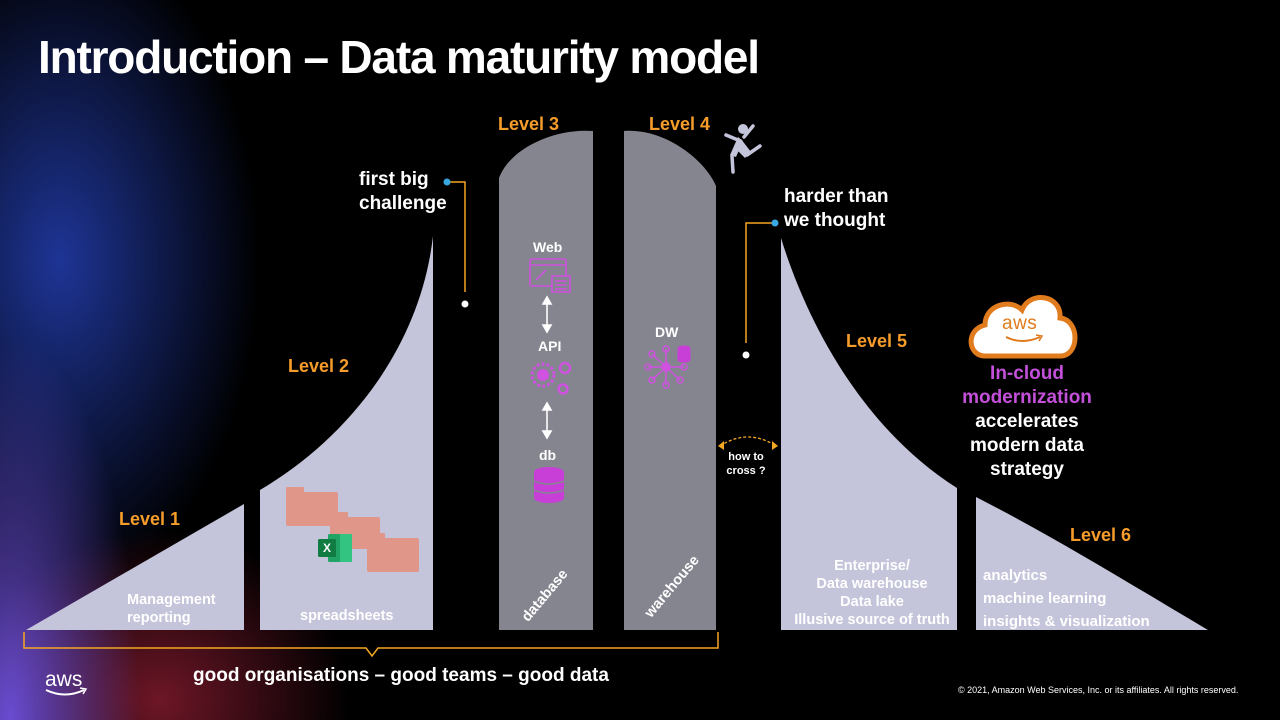  I want to click on harder-line2: we thought, so click(835, 220).